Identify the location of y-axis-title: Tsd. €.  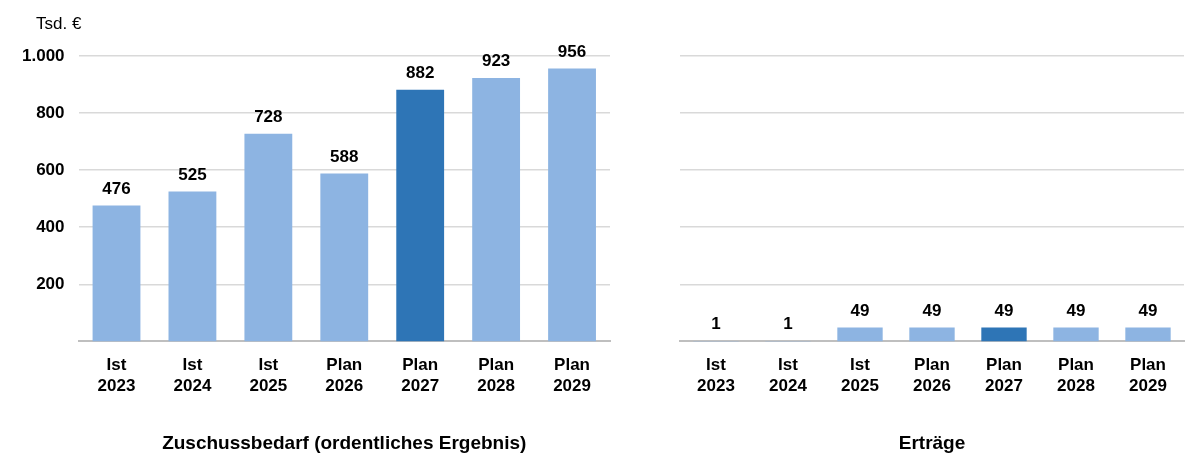
(59, 24).